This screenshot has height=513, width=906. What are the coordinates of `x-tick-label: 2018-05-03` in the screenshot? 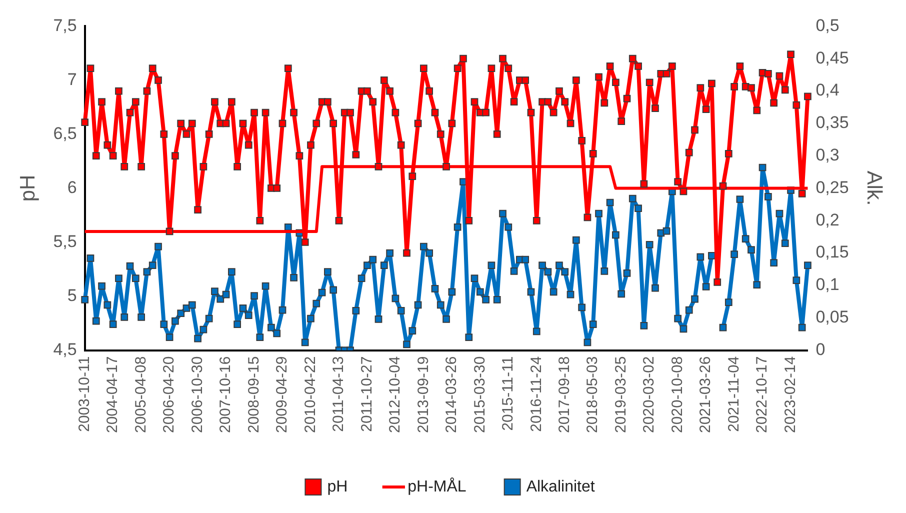 It's located at (593, 395).